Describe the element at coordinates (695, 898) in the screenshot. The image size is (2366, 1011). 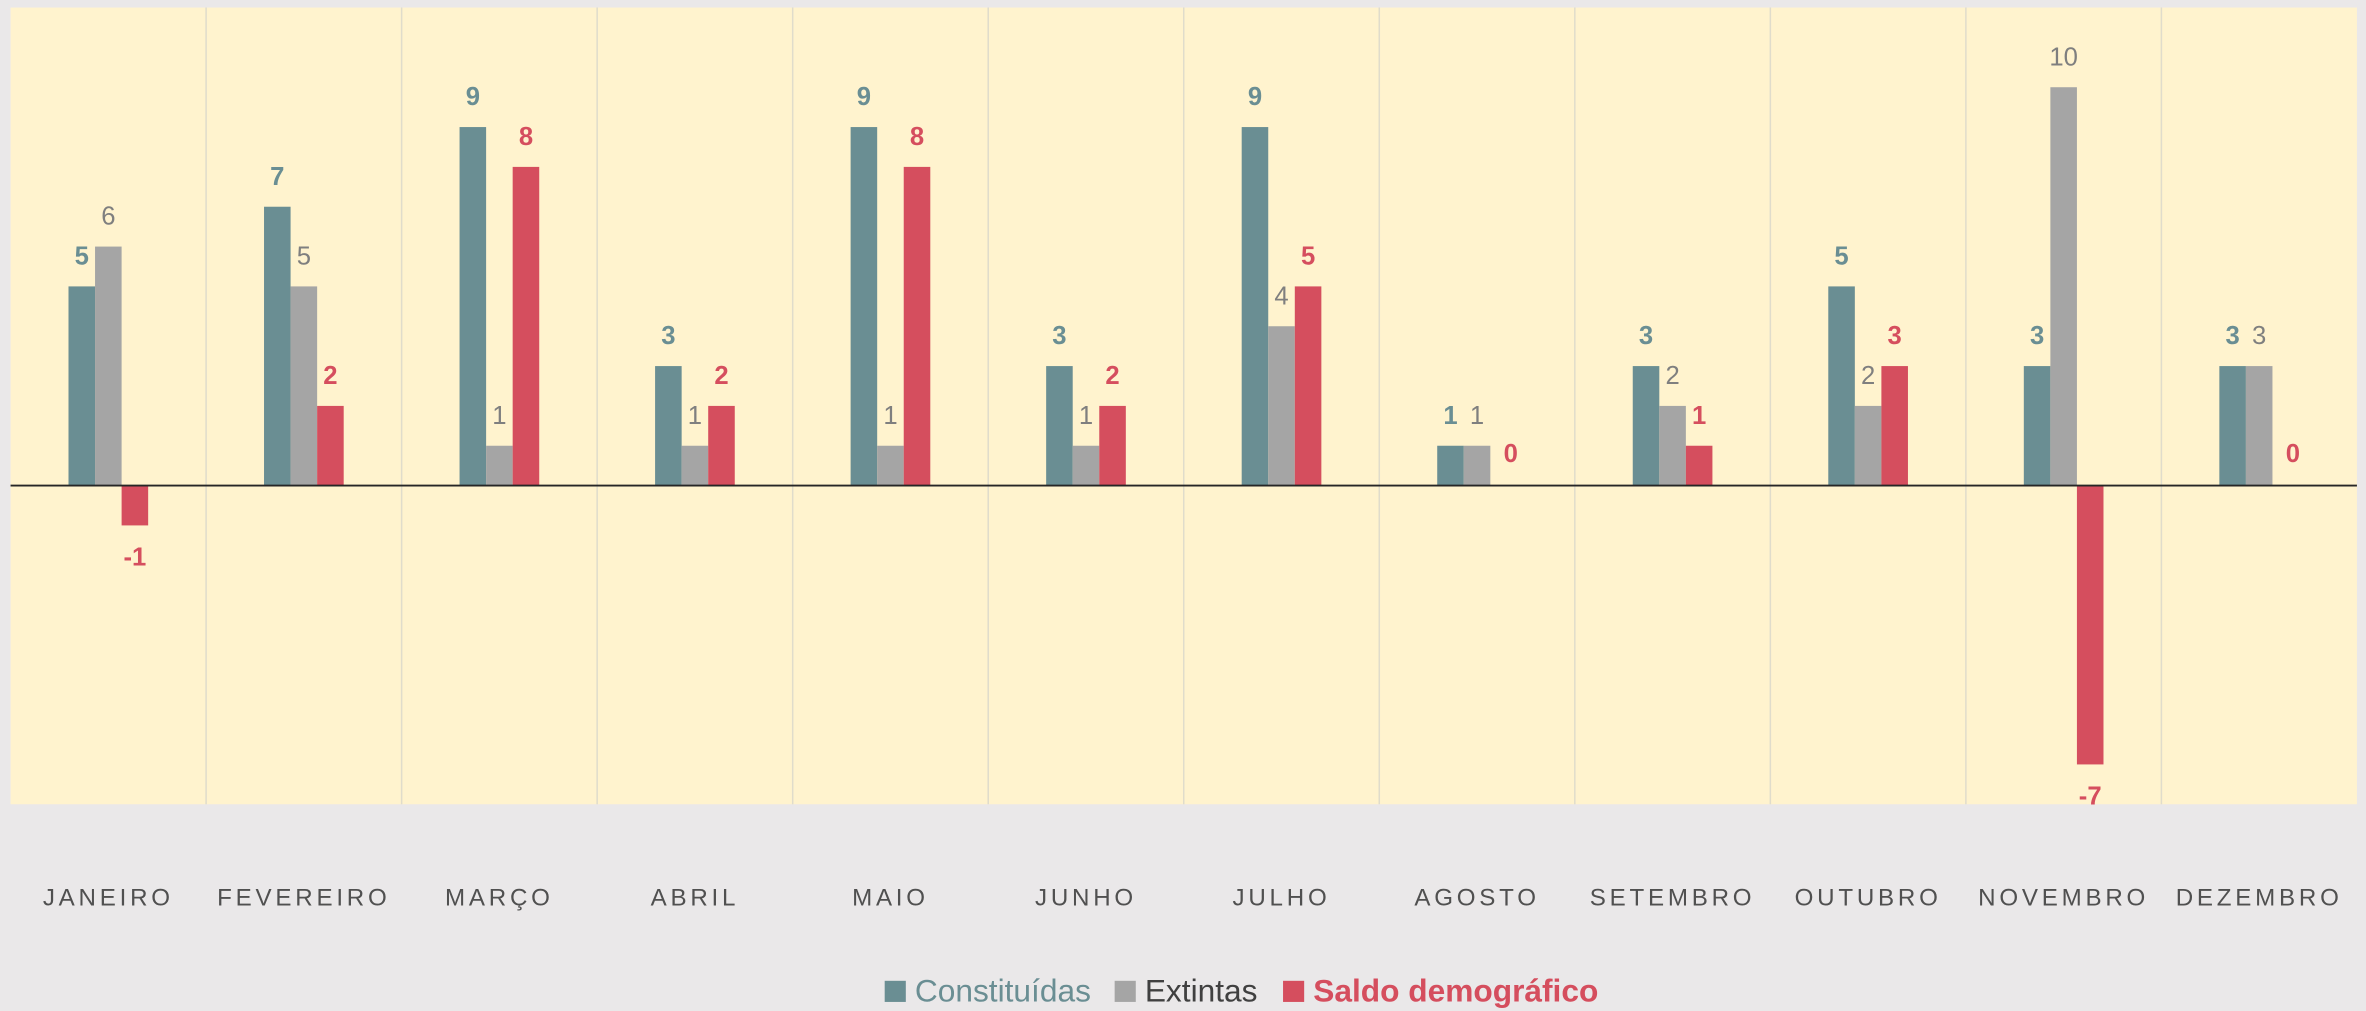
I see `x-tick-label: ABRIL` at that location.